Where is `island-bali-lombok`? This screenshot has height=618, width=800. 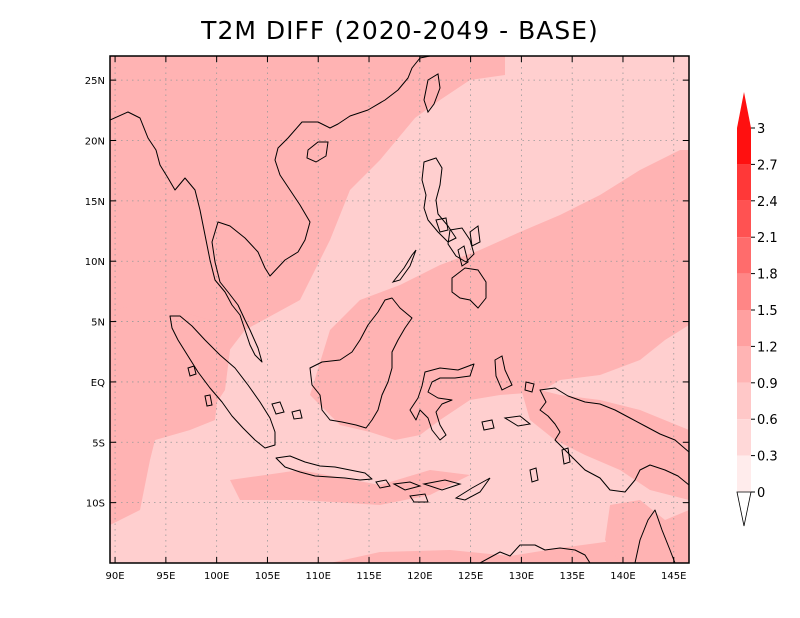
island-bali-lombok is located at coordinates (383, 484).